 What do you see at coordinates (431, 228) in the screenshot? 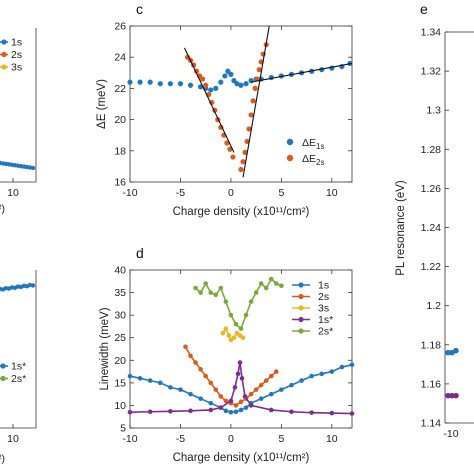
I see `y-tick-label: 1.24` at bounding box center [431, 228].